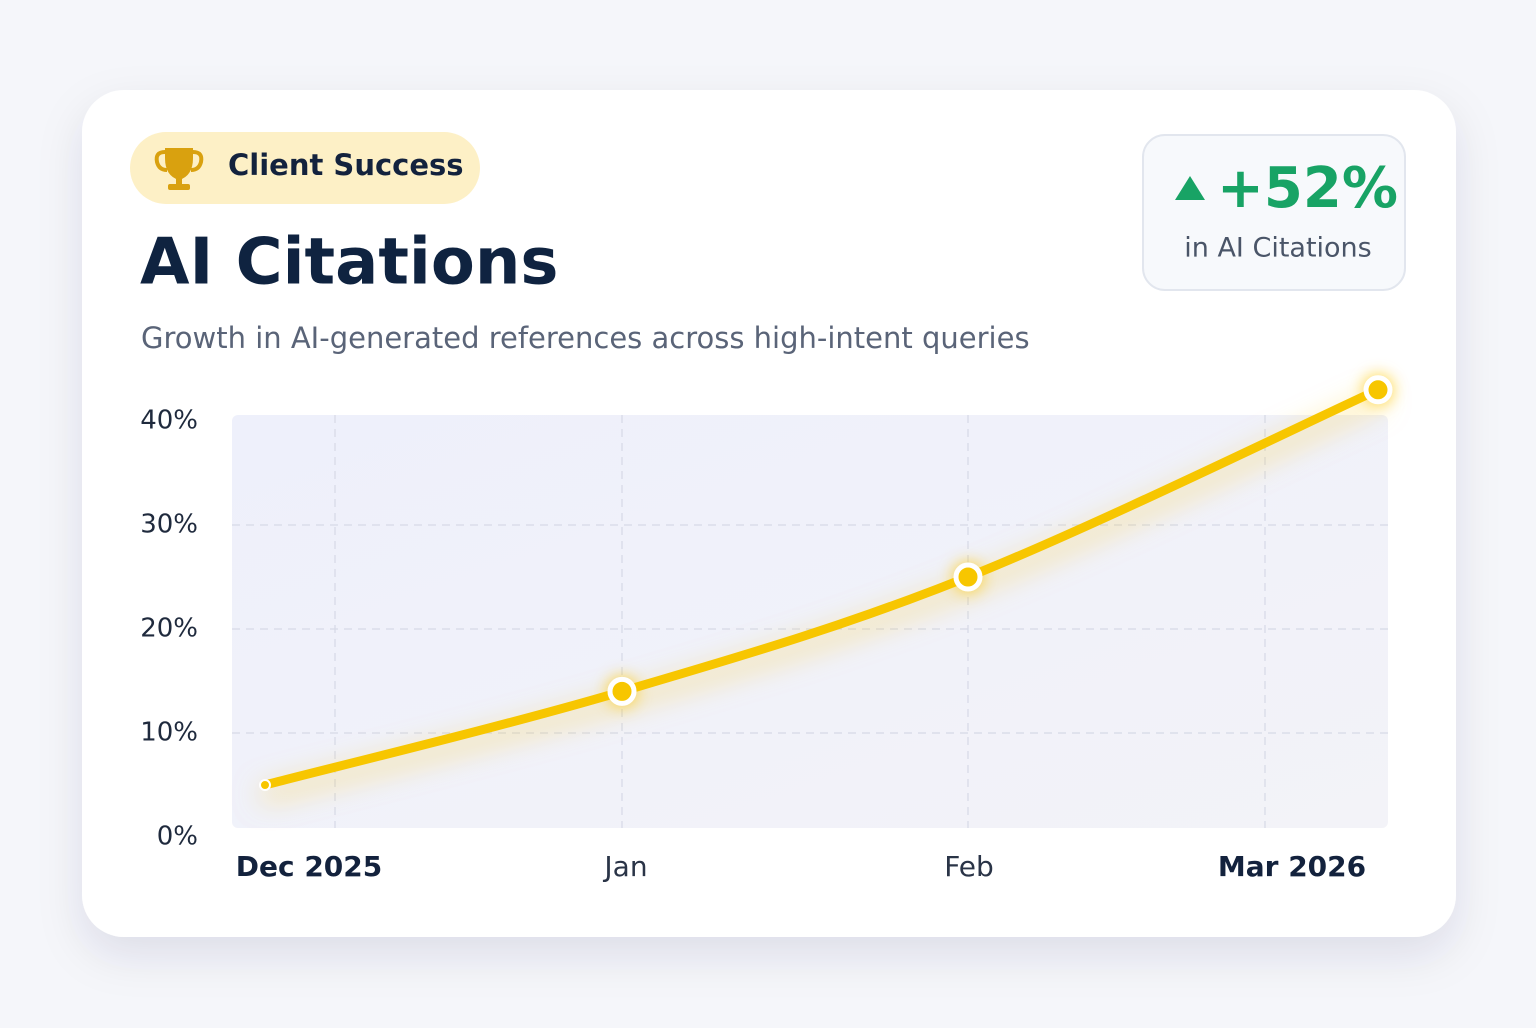 The width and height of the screenshot is (1536, 1028). Describe the element at coordinates (1307, 188) in the screenshot. I see `stat-value: +52%` at that location.